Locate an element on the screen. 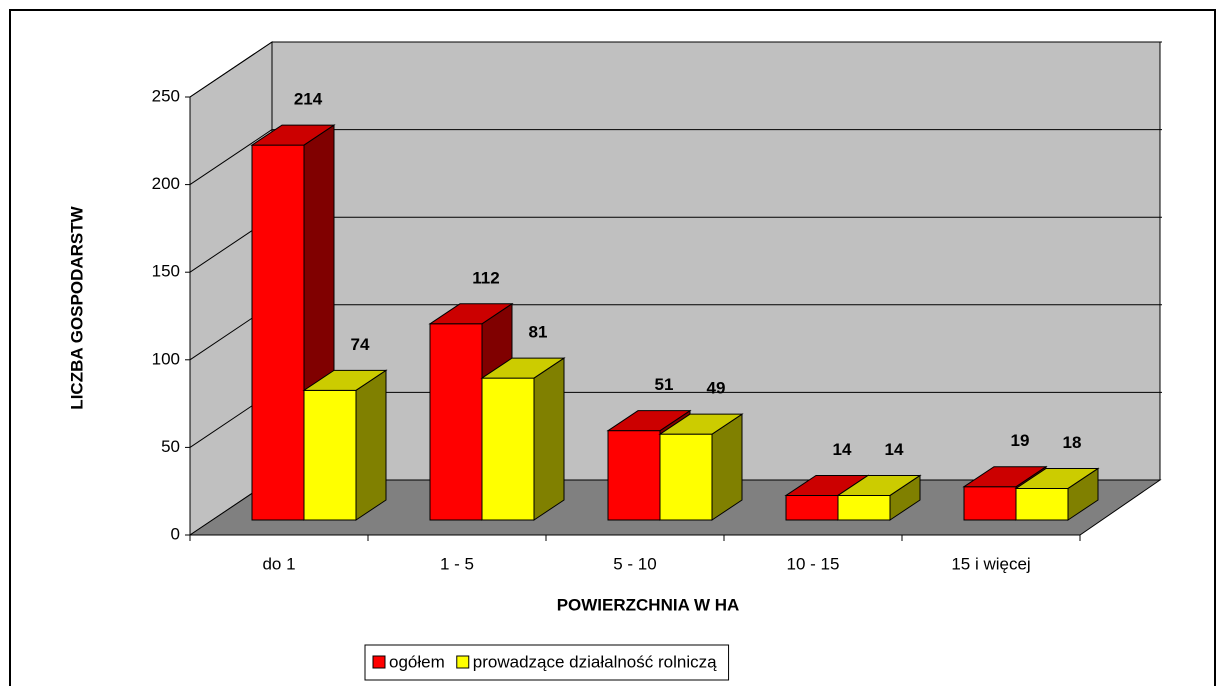 This screenshot has width=1217, height=686. x-tick-label: 15 i więcej is located at coordinates (990, 563).